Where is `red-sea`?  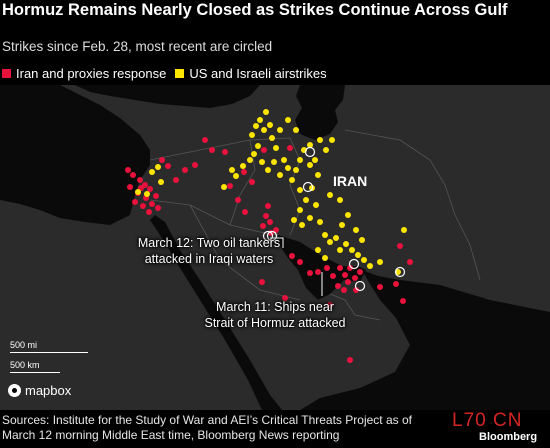 red-sea is located at coordinates (216, 312).